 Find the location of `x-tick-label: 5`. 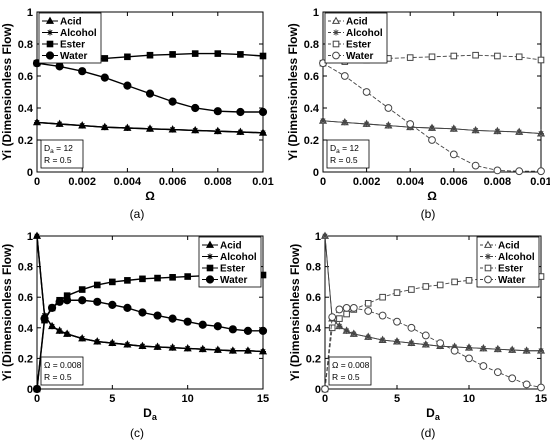

x-tick-label: 5 is located at coordinates (112, 399).